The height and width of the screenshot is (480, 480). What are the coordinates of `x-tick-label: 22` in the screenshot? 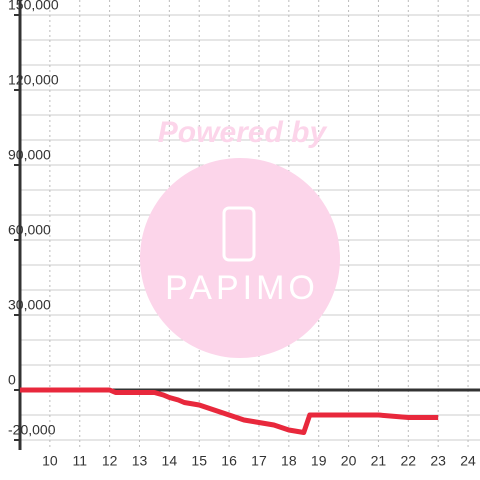 It's located at (409, 461).